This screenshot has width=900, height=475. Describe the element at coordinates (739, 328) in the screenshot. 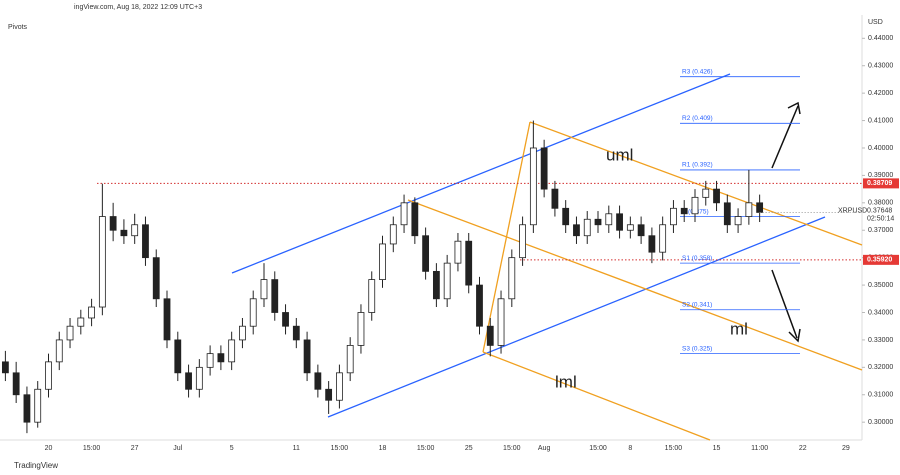

I see `ml-label: ml` at that location.